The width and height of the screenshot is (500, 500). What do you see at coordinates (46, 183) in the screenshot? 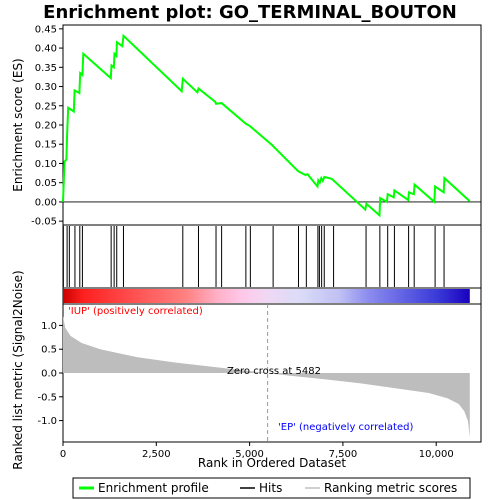
I see `es-y-tick-label: 0.05` at bounding box center [46, 183].